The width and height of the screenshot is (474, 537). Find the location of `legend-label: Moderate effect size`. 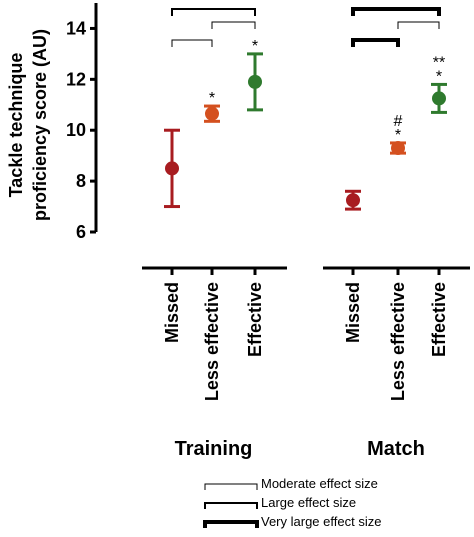

legend-label: Moderate effect size is located at coordinates (319, 483).